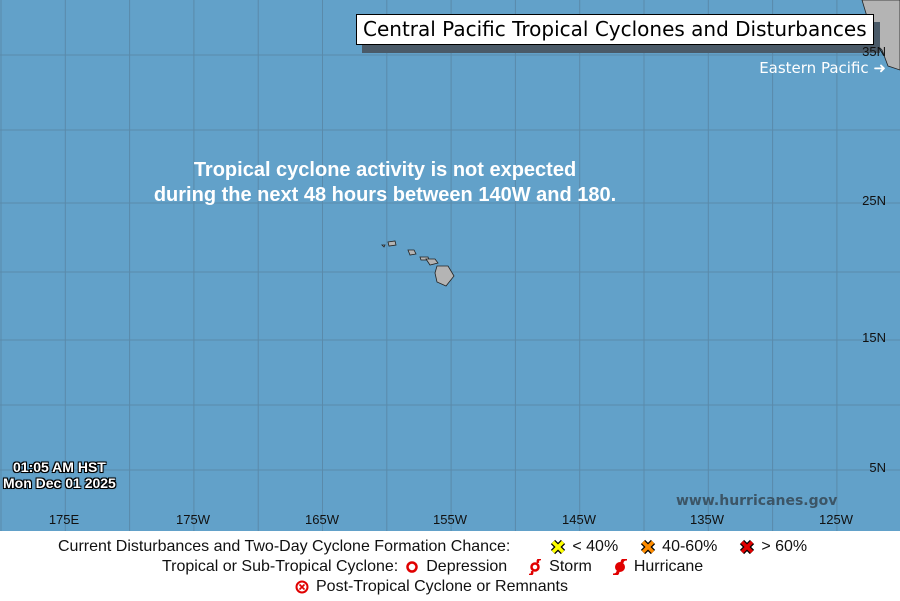 Image resolution: width=900 pixels, height=601 pixels. Describe the element at coordinates (579, 519) in the screenshot. I see `lon-label: 145W` at that location.